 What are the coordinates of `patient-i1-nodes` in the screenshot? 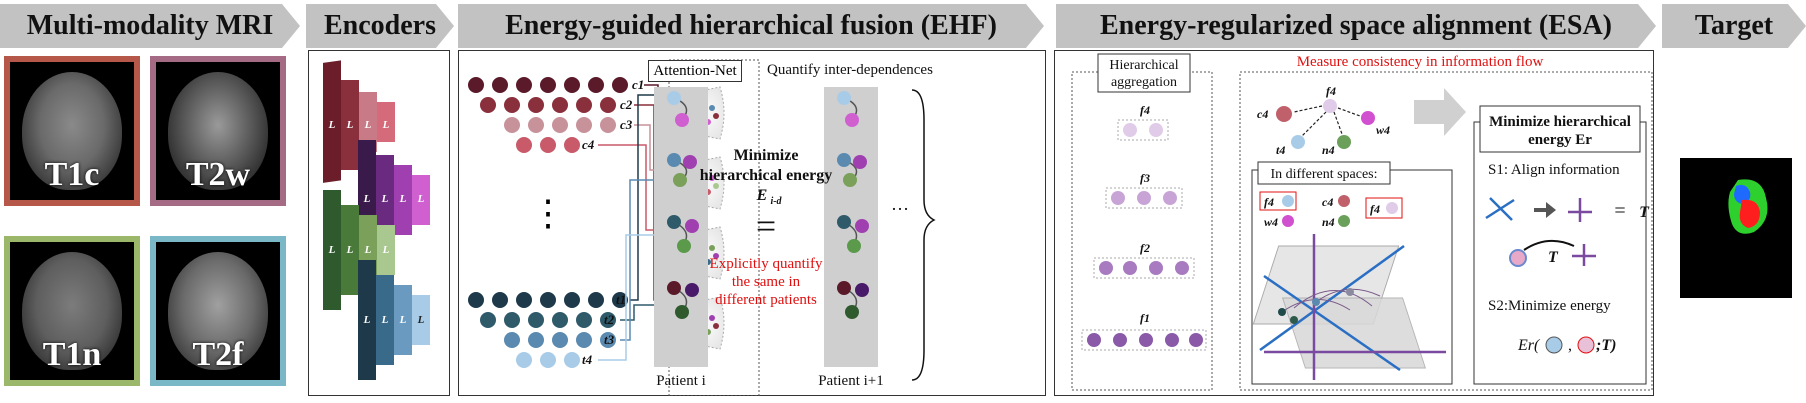 It's located at (853, 205).